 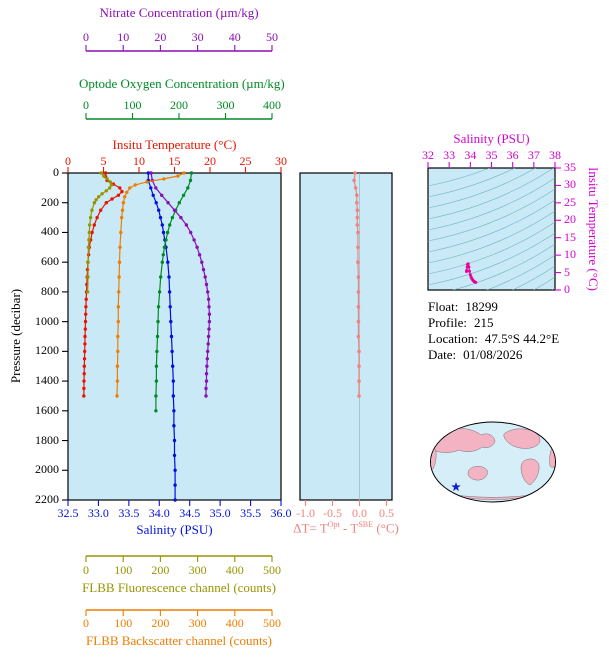 I want to click on backscatter-axis-title: FLBB Backscatter channel (counts), so click(x=179, y=640).